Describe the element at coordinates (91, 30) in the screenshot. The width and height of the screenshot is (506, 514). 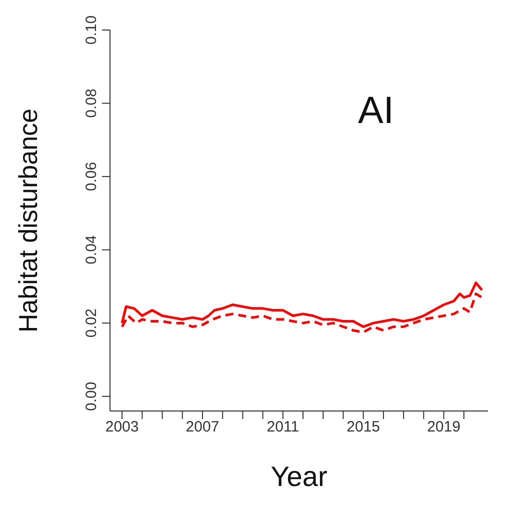
I see `y-tick-label: 0.10` at that location.